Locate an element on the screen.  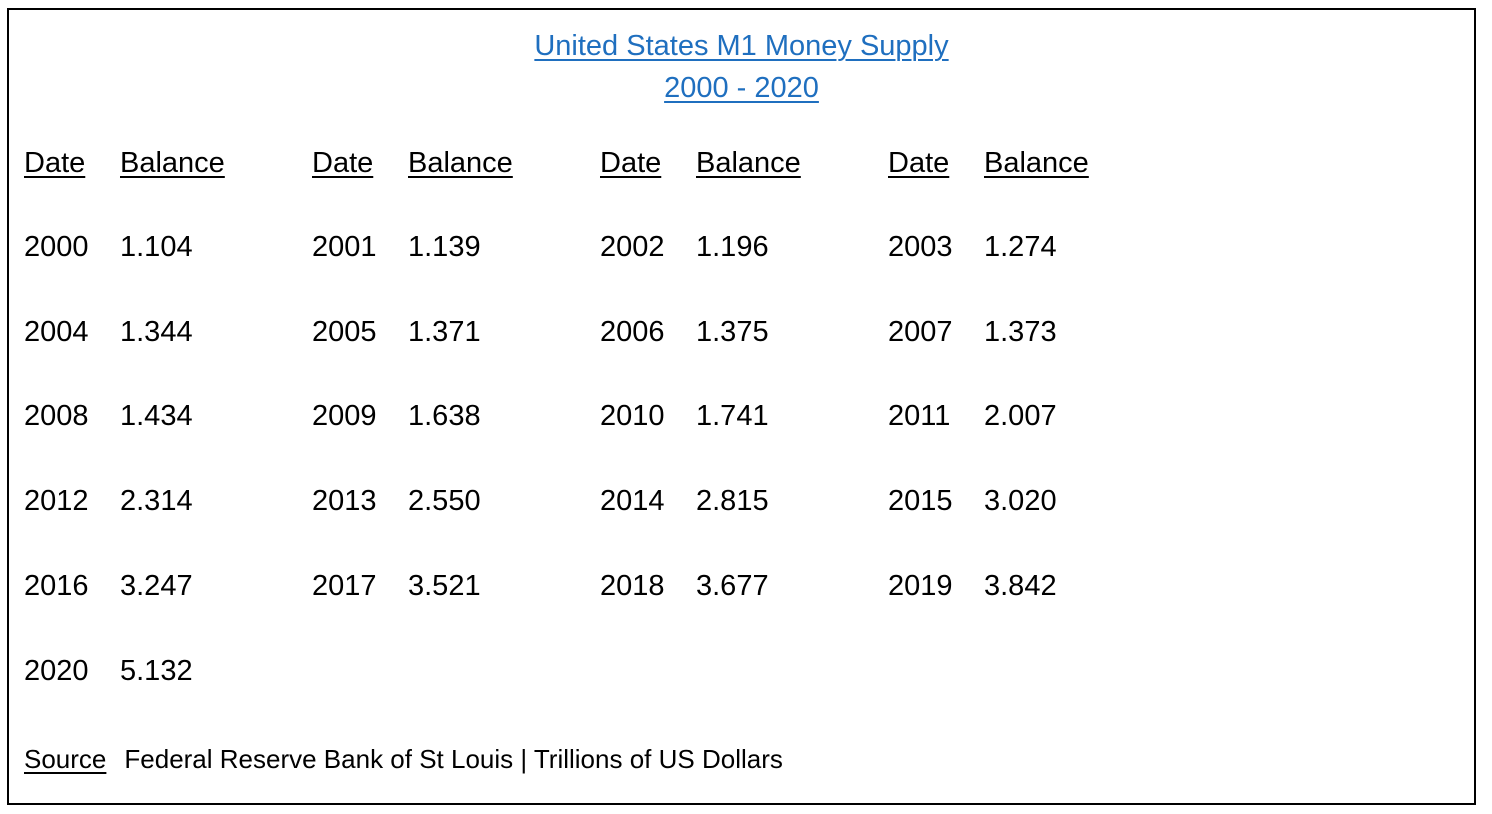
table-cell-balance: 1.274 is located at coordinates (1020, 247).